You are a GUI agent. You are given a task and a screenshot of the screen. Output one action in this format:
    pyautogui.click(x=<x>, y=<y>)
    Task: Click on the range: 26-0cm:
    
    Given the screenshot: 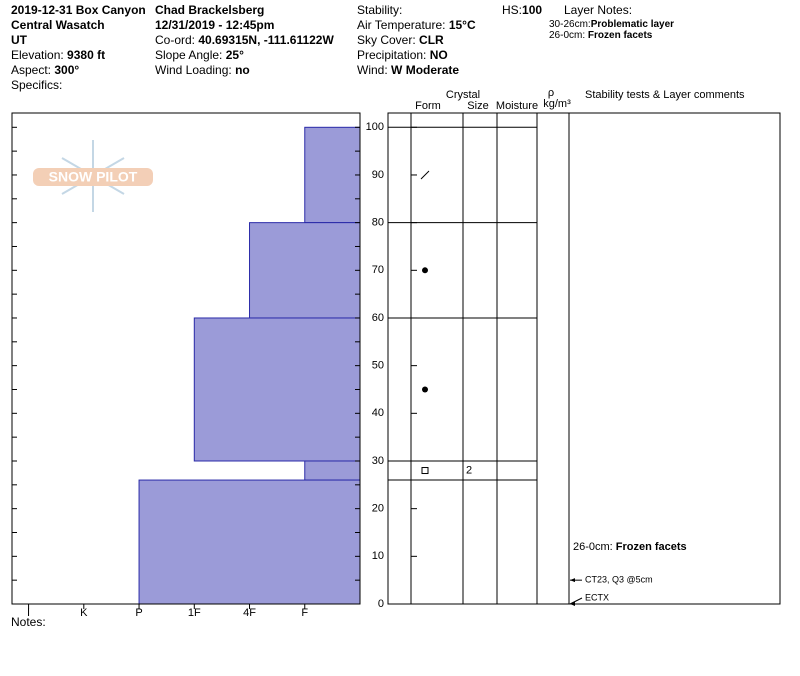 What is the action you would take?
    pyautogui.click(x=567, y=35)
    